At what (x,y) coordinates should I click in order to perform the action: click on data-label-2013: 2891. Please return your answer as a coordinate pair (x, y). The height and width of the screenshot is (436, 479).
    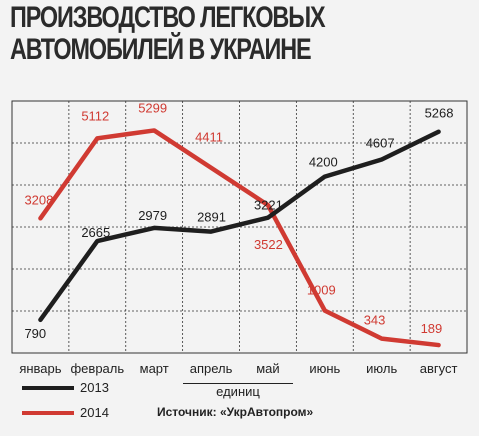
    Looking at the image, I should click on (211, 217).